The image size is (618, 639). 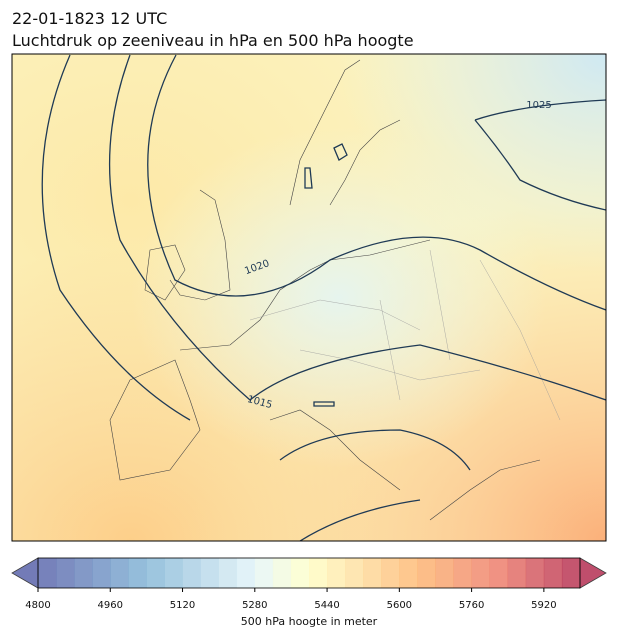 What do you see at coordinates (89, 18) in the screenshot?
I see `date: 22-01-1823 12 UTC` at bounding box center [89, 18].